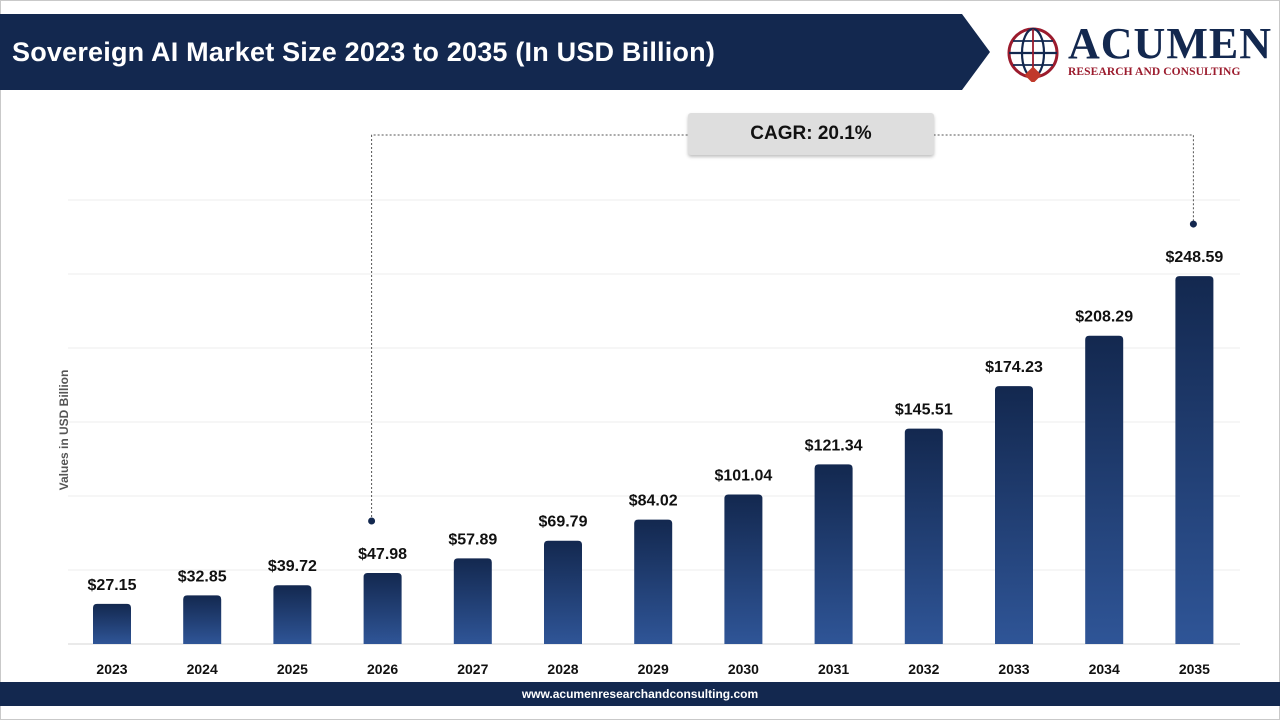  Describe the element at coordinates (562, 669) in the screenshot. I see `x-tick-label: 2028` at that location.